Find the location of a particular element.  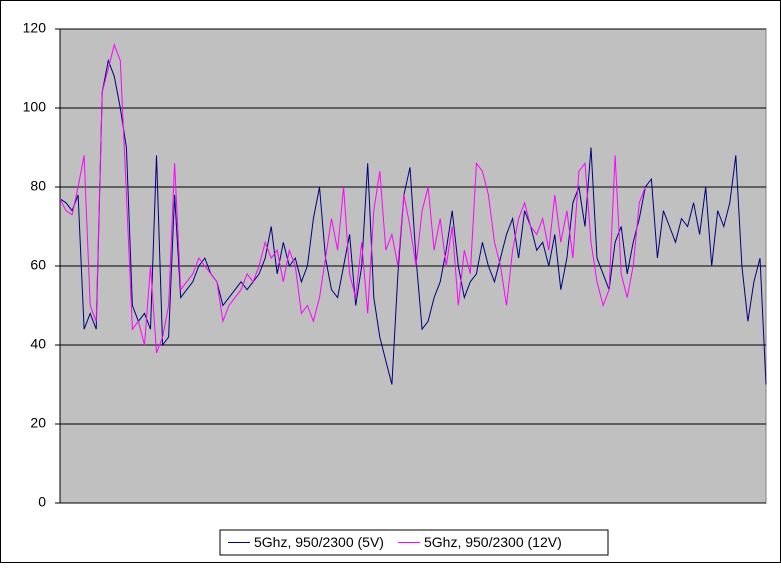

y-tick-label: 60 is located at coordinates (38, 265).